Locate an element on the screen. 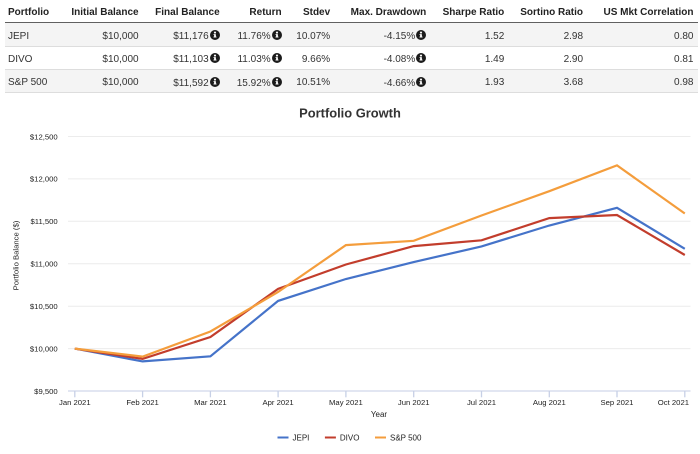  svg-text: Portfolio Balance ($) is located at coordinates (16, 255).